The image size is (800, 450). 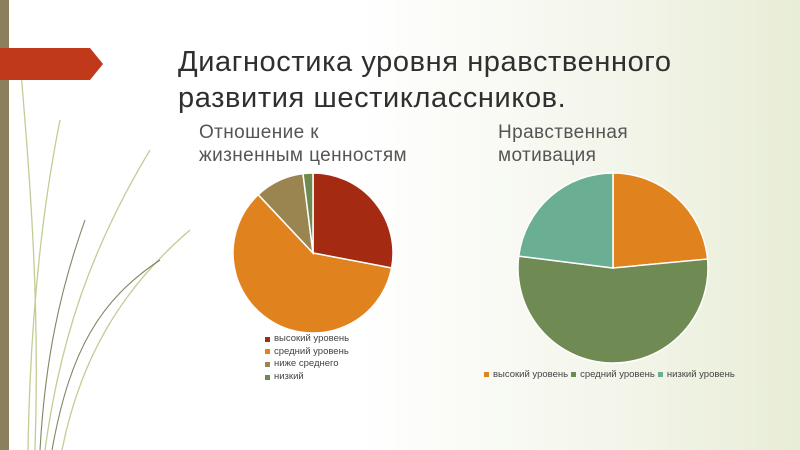 I want to click on chart1-legend-item-4: низкий, so click(x=307, y=377).